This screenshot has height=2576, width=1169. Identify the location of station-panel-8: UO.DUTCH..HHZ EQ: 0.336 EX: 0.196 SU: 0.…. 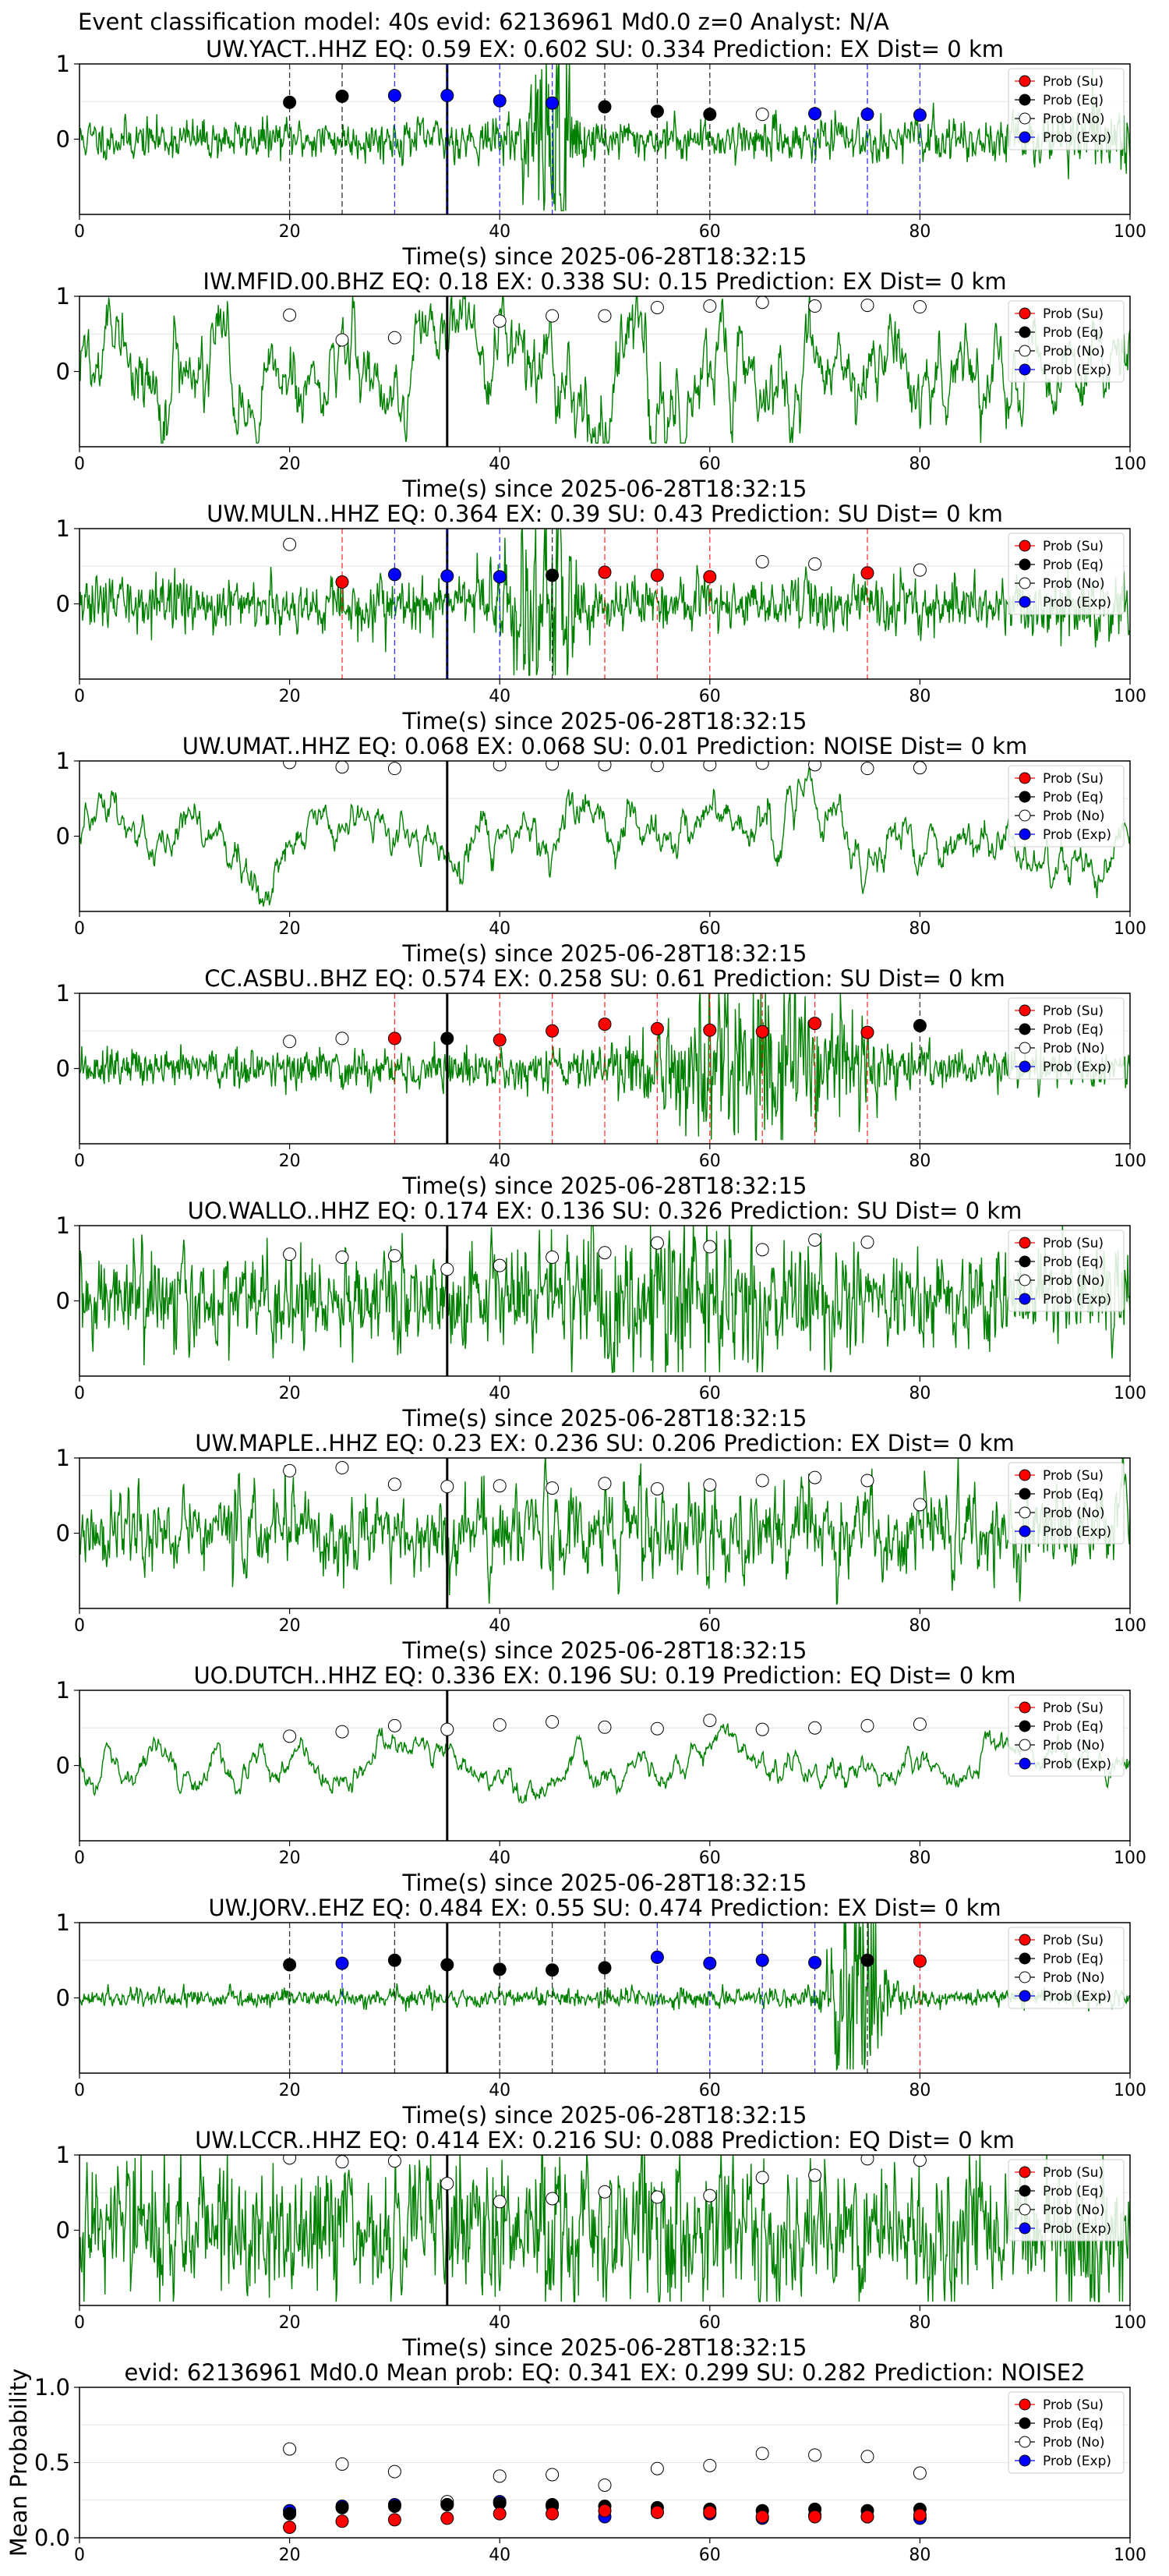
(601, 1779).